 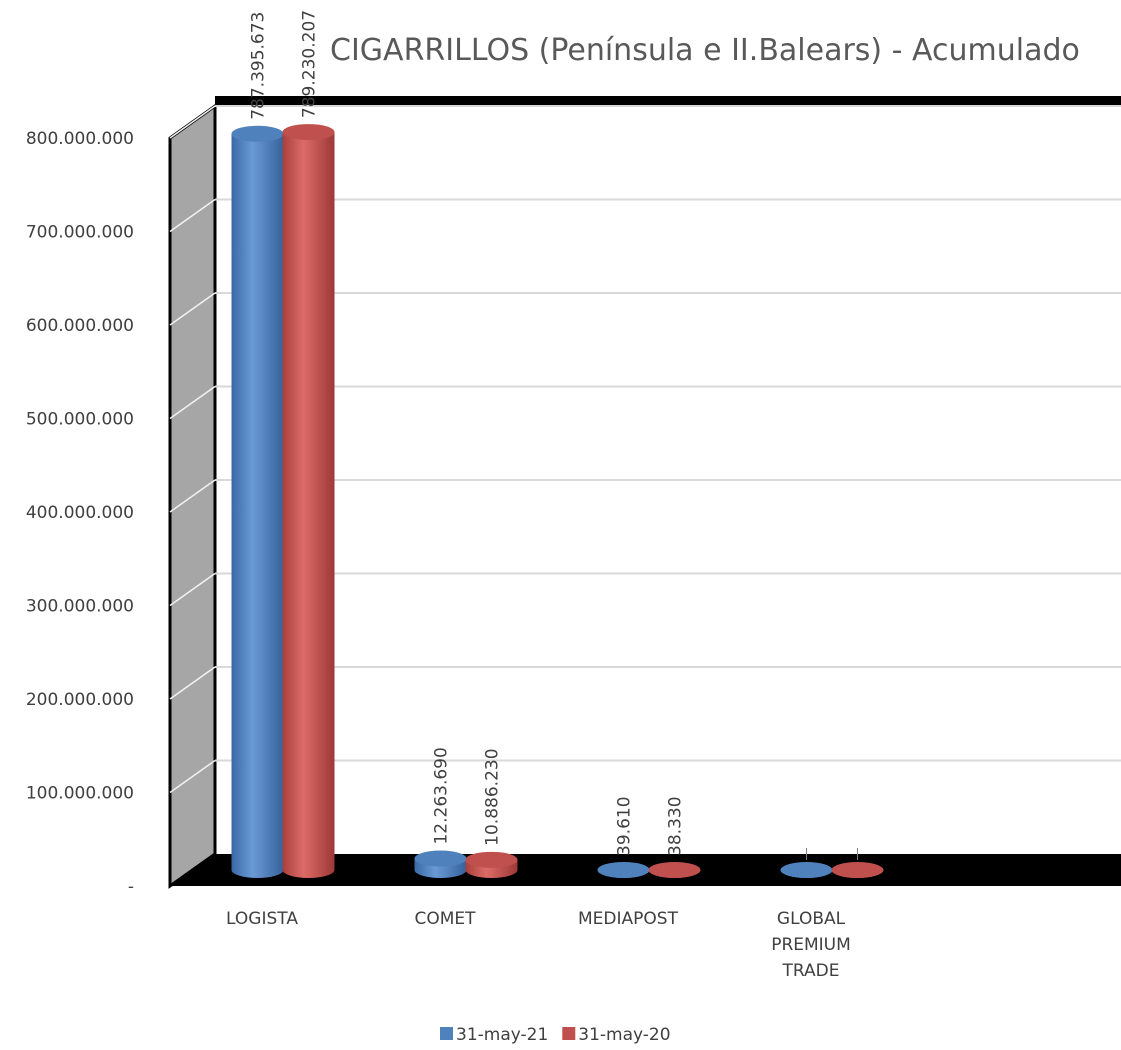 What do you see at coordinates (493, 796) in the screenshot?
I see `value-label: 10.886.230` at bounding box center [493, 796].